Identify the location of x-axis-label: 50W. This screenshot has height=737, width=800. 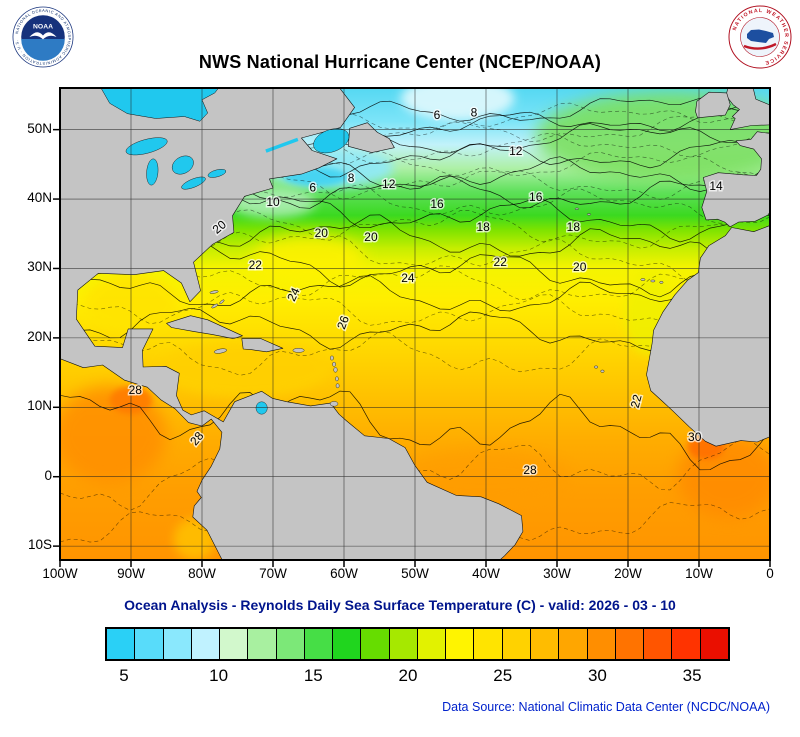
(415, 573).